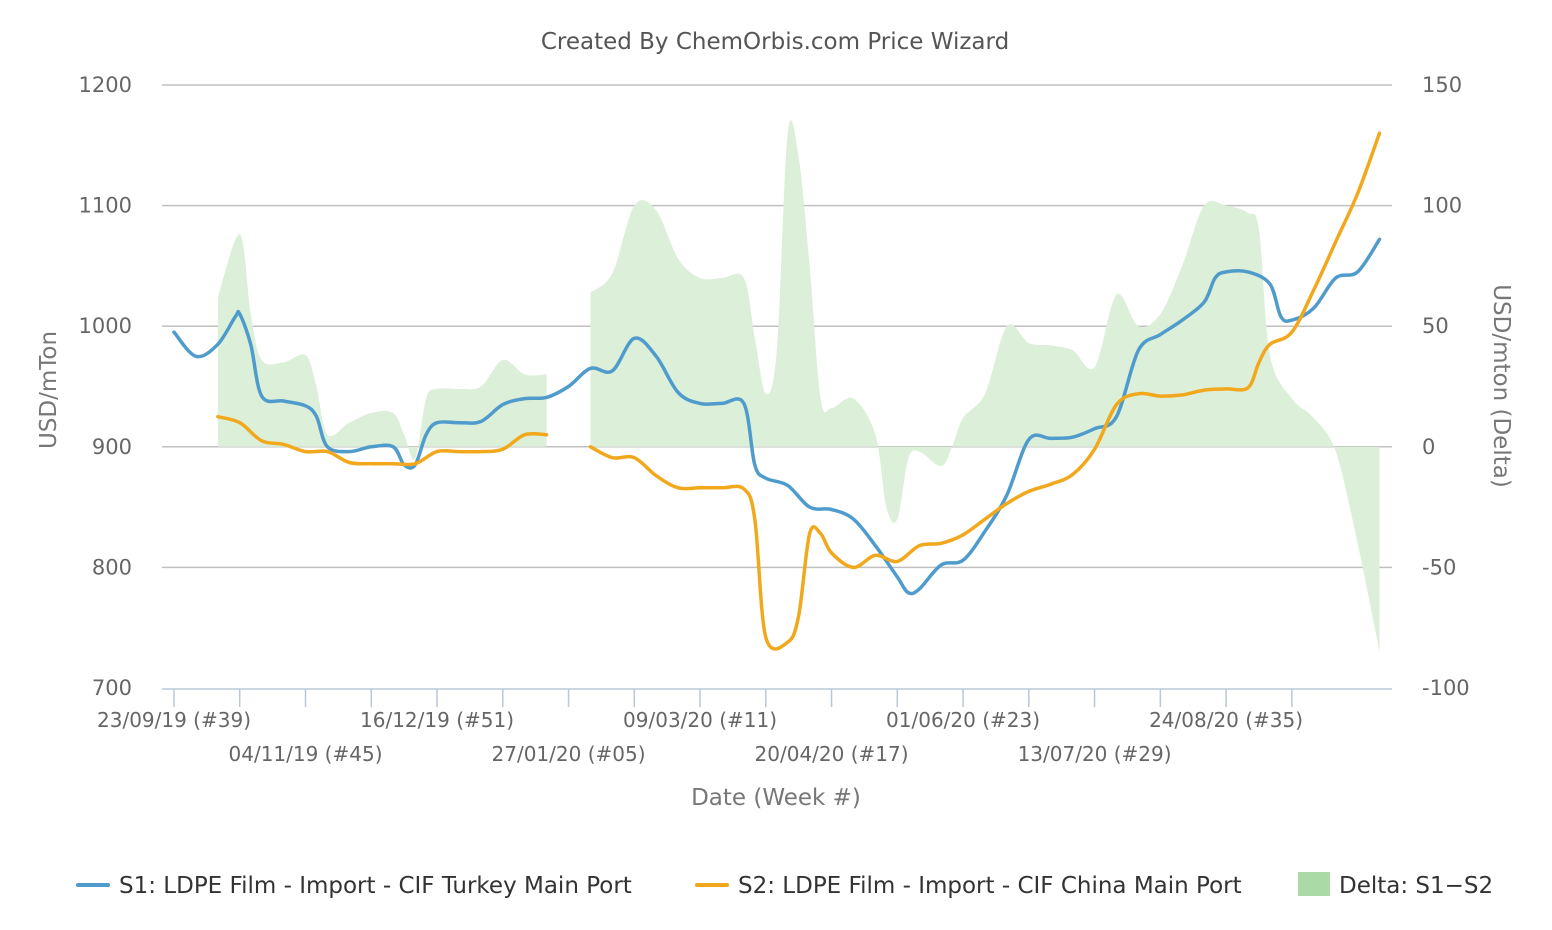 The width and height of the screenshot is (1552, 930). Describe the element at coordinates (1095, 754) in the screenshot. I see `x-tick-label: 13/07/20 (#29)` at that location.